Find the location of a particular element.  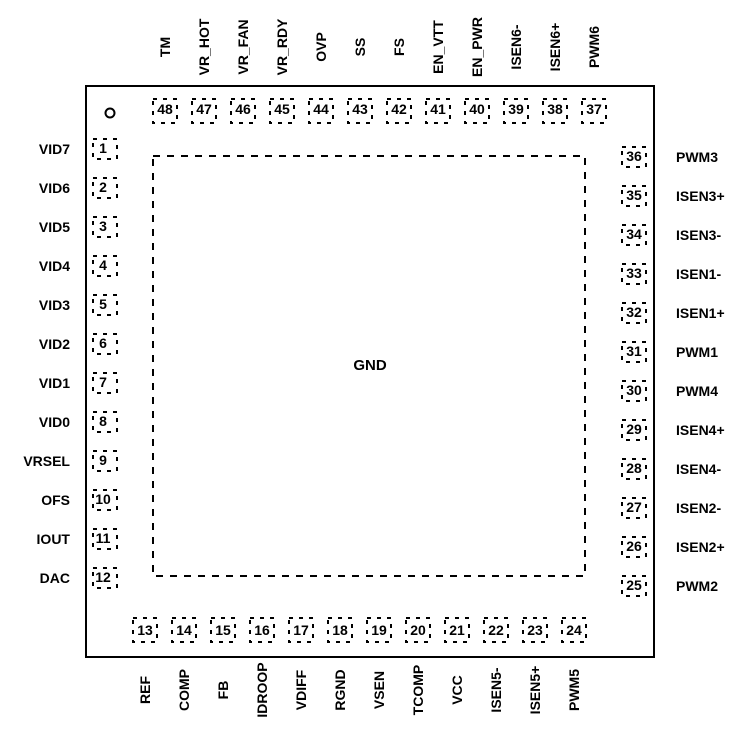

pin-name: VR_RDY is located at coordinates (282, 47).